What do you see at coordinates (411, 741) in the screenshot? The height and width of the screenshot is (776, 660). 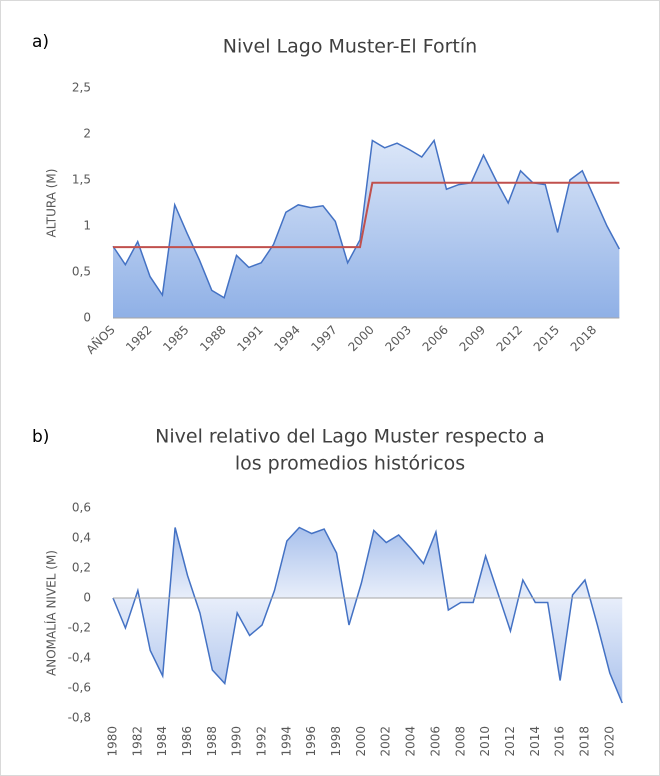 I see `x-tick-label: 2004` at bounding box center [411, 741].